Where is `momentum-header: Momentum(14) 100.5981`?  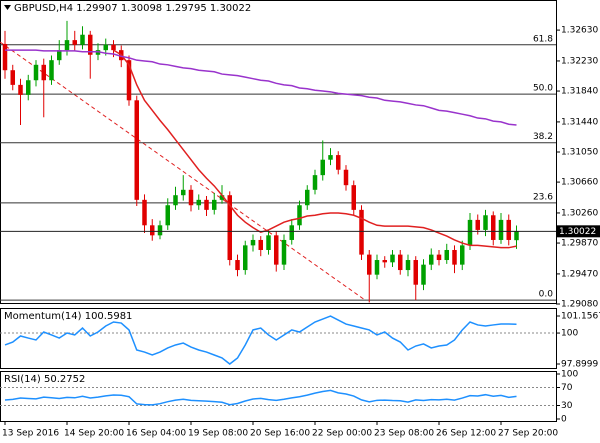
momentum-header: Momentum(14) 100.5981 is located at coordinates (68, 316).